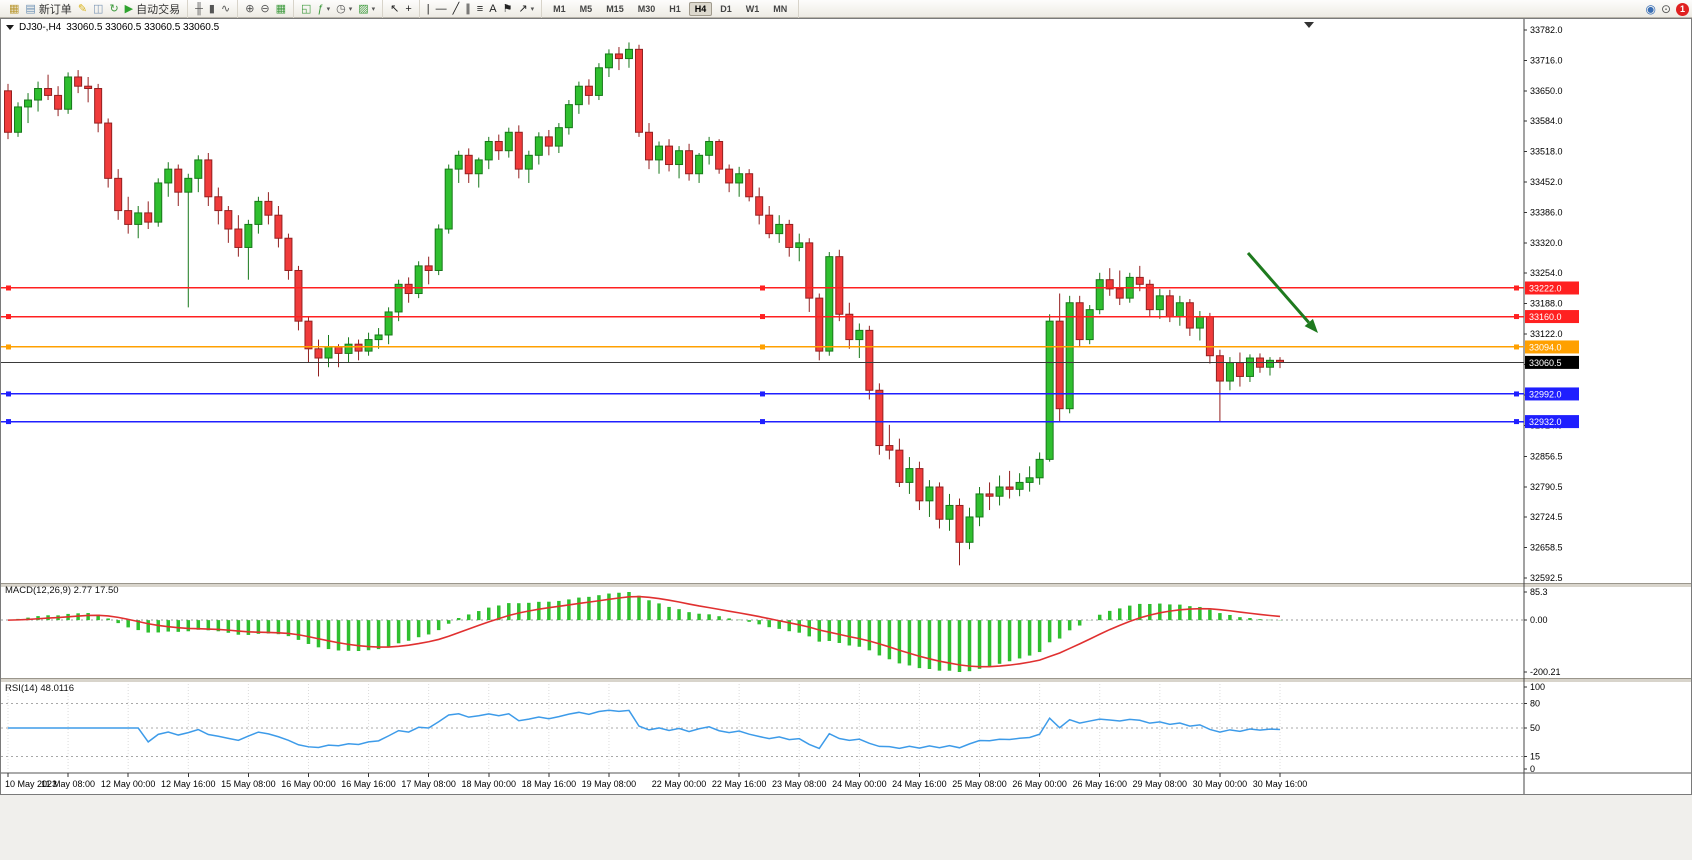  What do you see at coordinates (106, 590) in the screenshot?
I see `macd-signal-value: 17.50` at bounding box center [106, 590].